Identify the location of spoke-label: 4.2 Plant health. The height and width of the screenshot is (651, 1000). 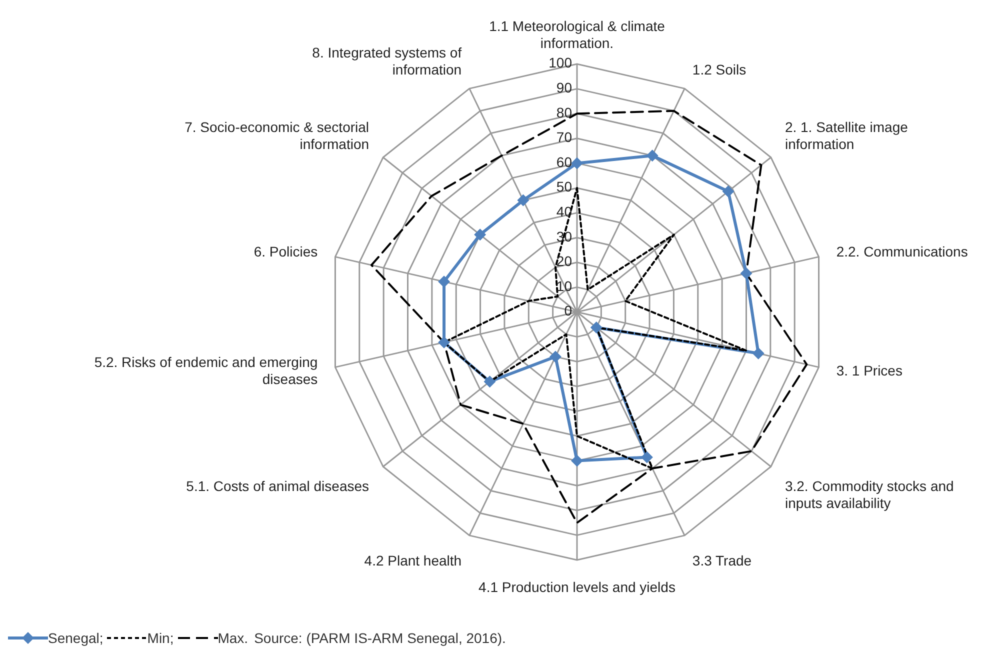
(413, 560).